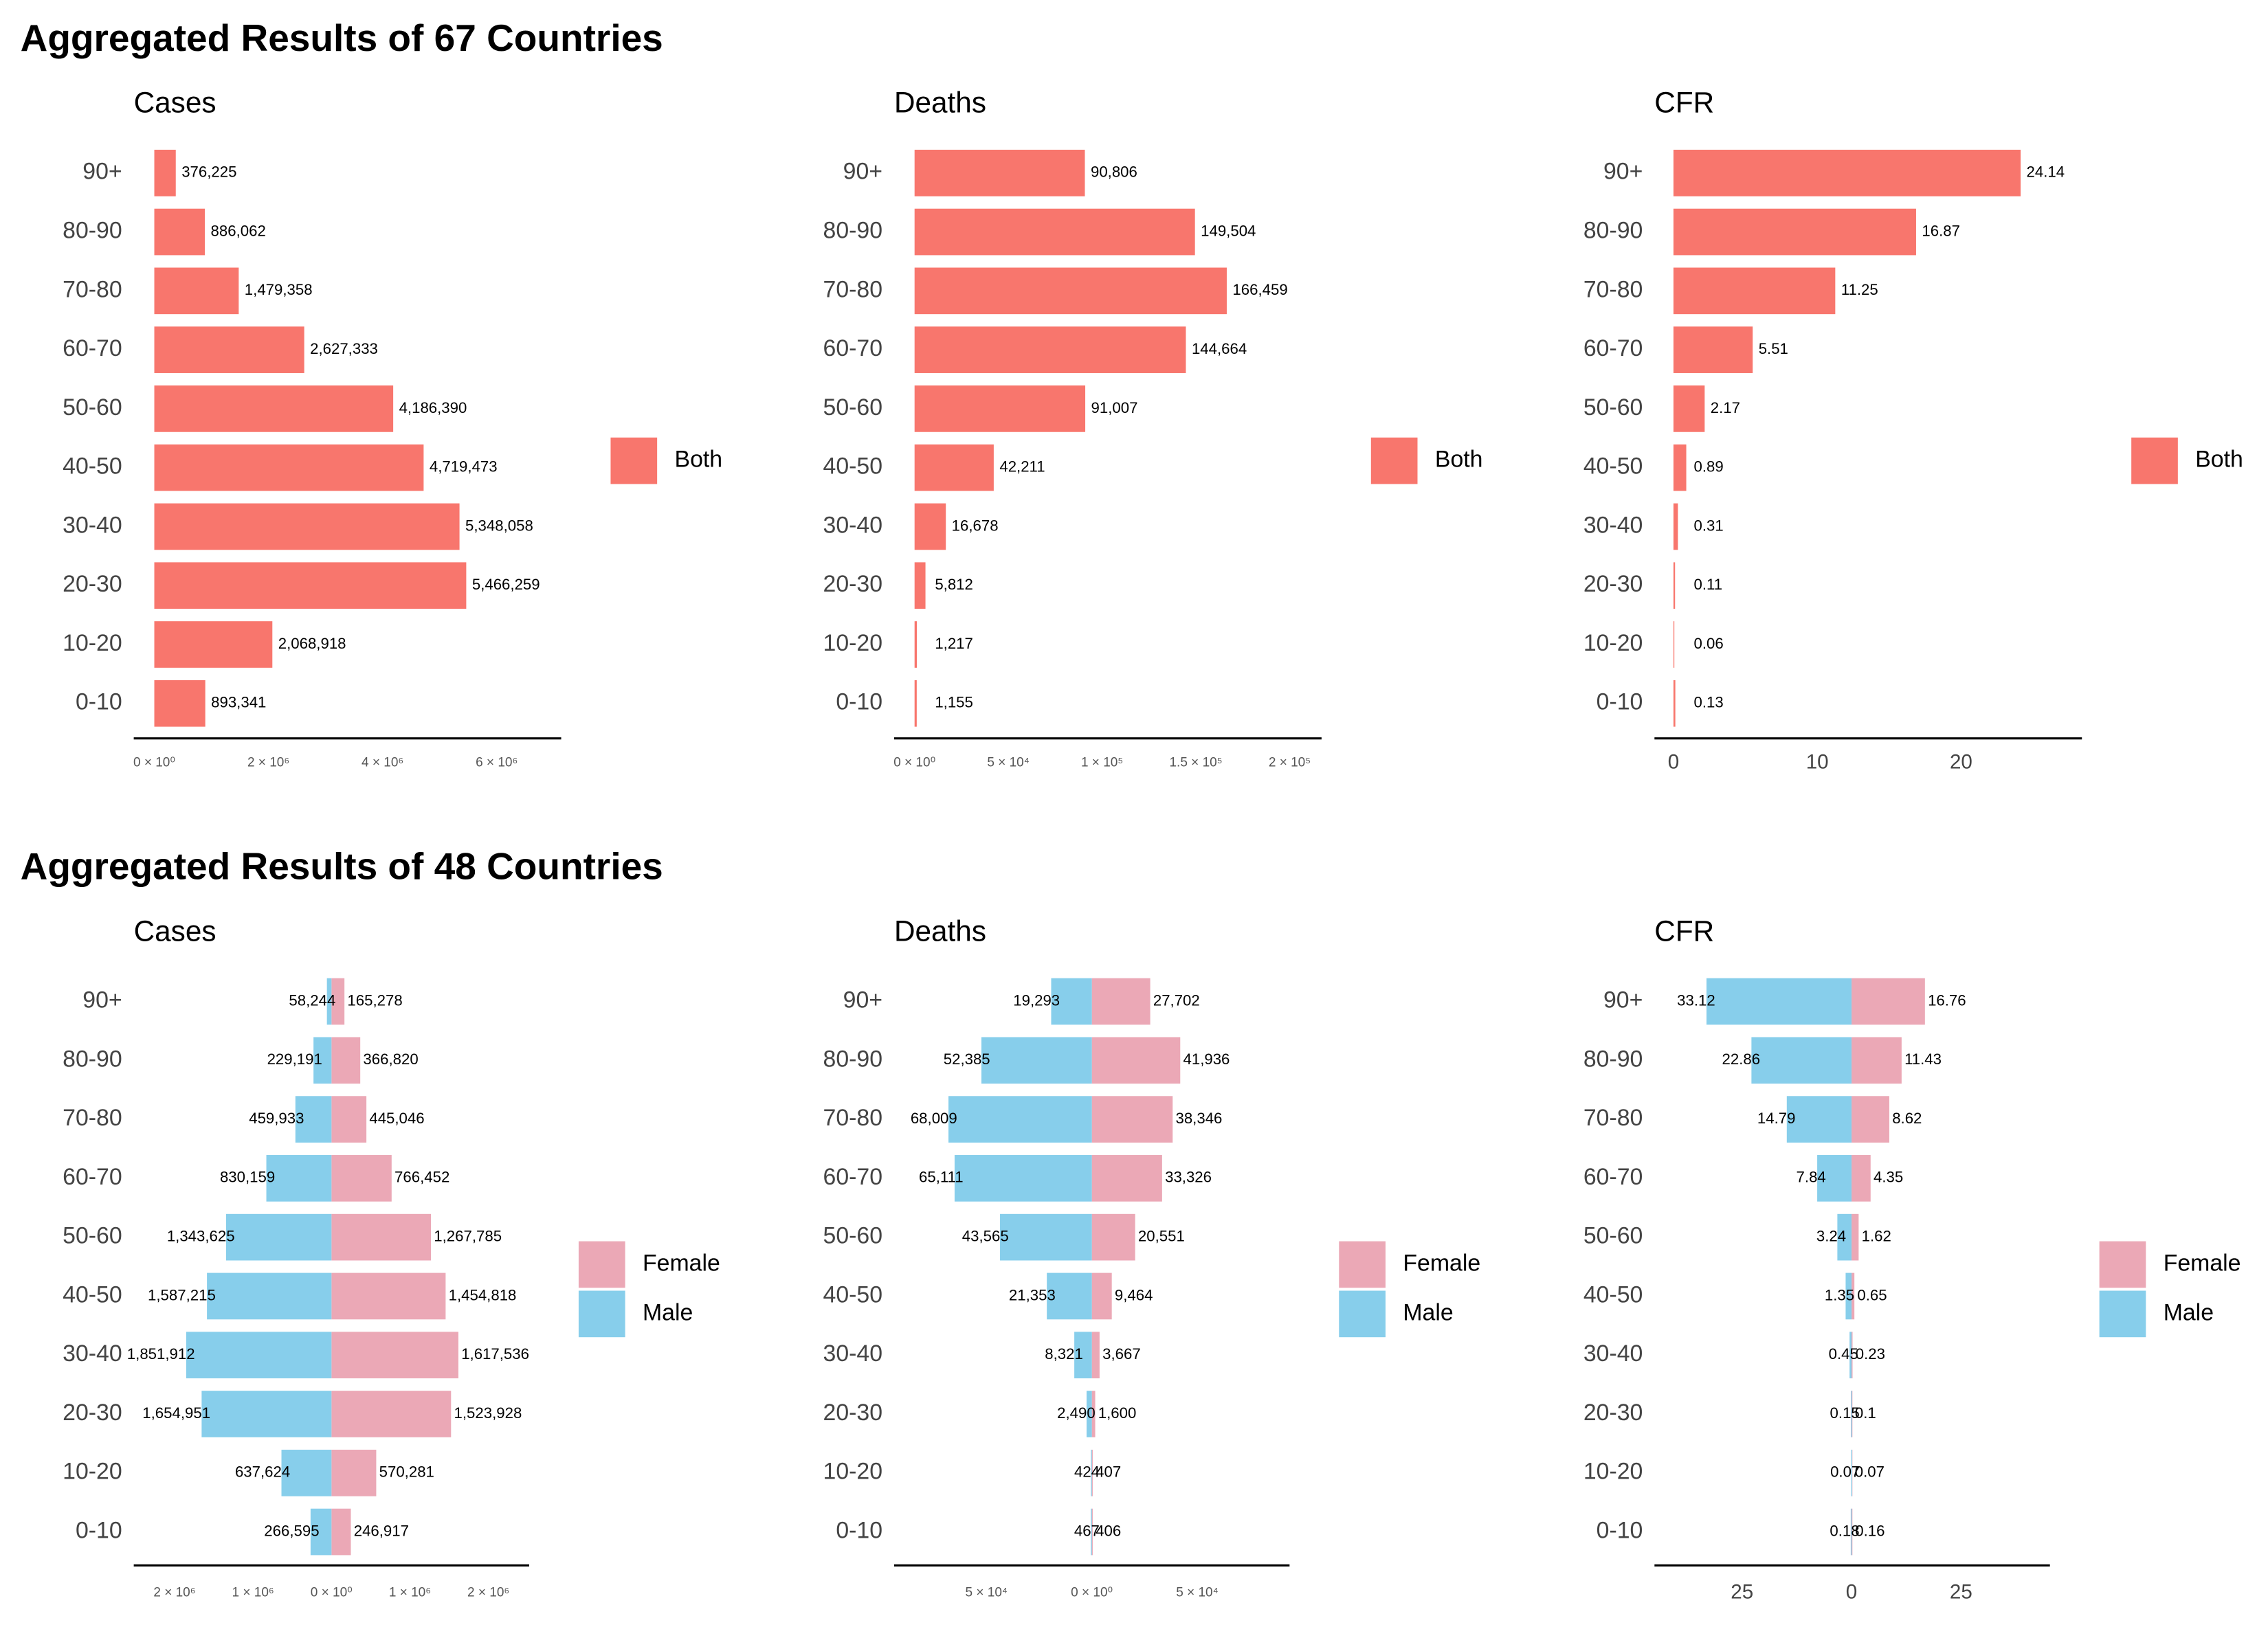 The height and width of the screenshot is (1649, 2268). I want to click on value-label: 11.25, so click(1859, 289).